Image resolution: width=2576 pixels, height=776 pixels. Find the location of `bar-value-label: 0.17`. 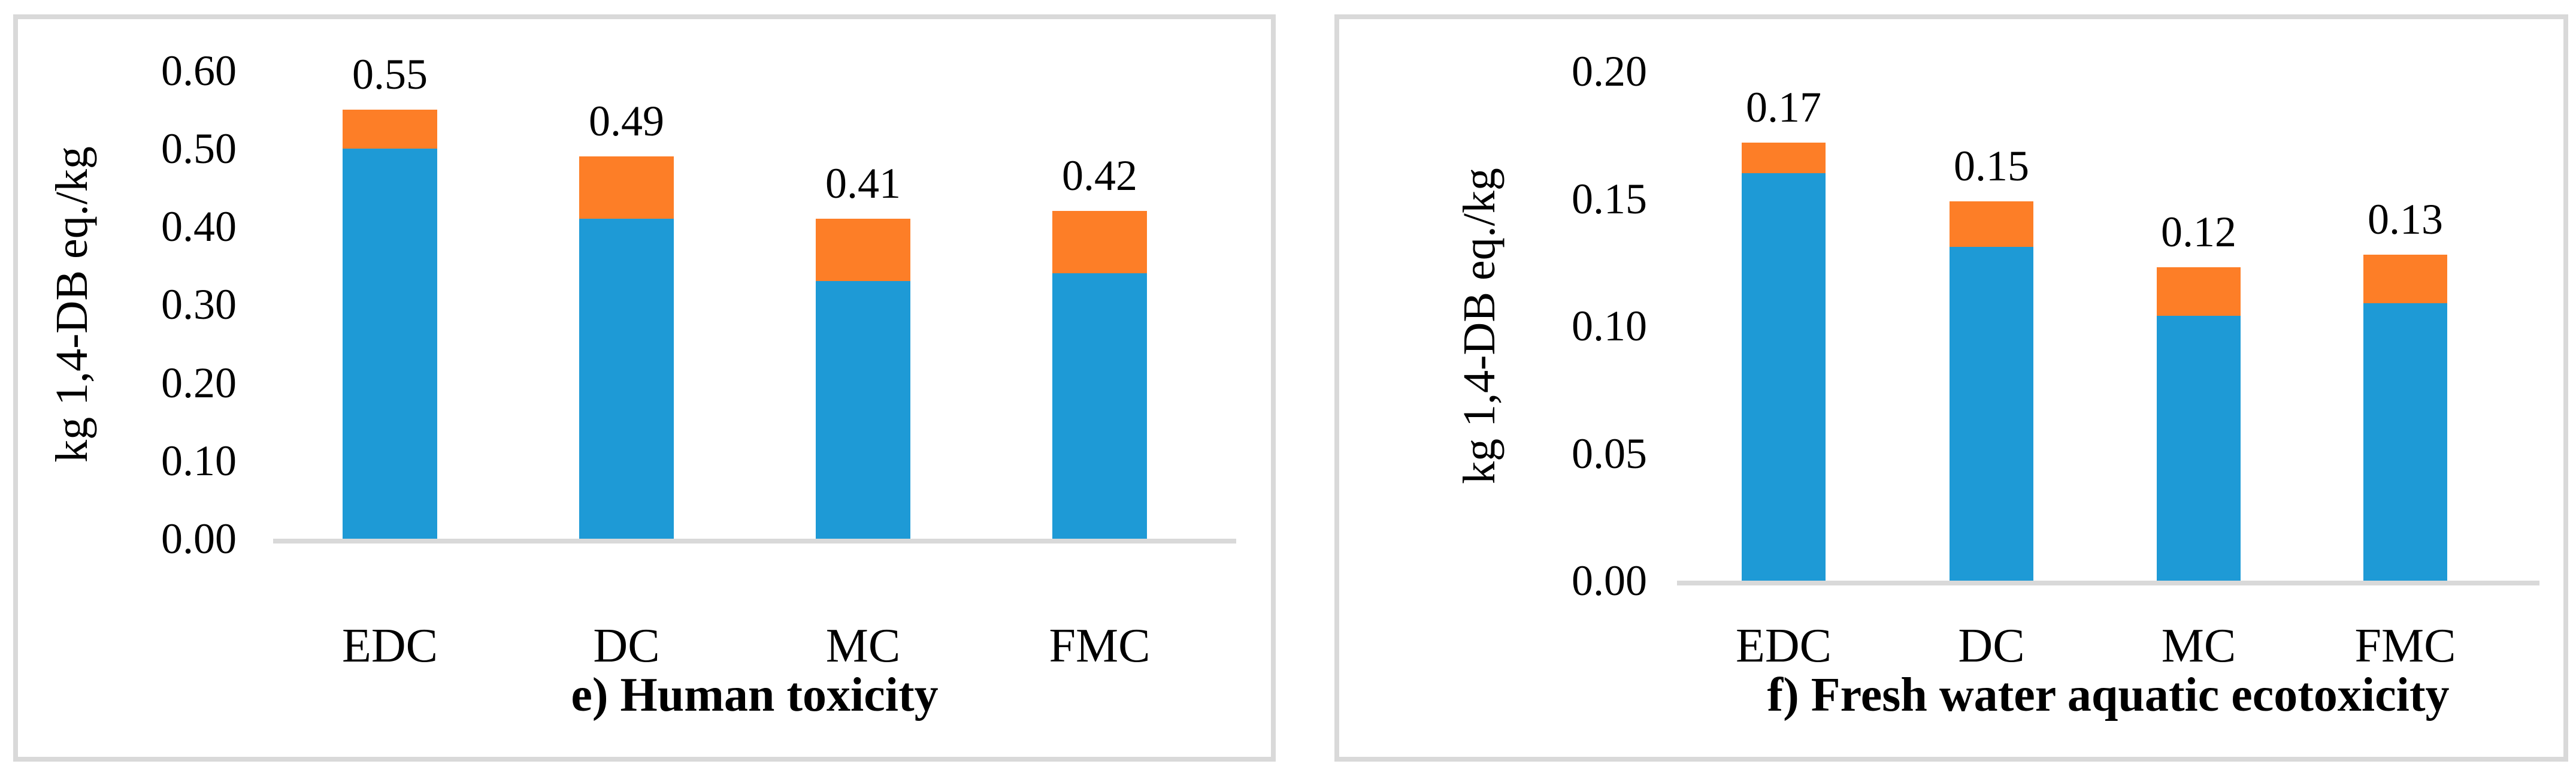

bar-value-label: 0.17 is located at coordinates (1783, 107).